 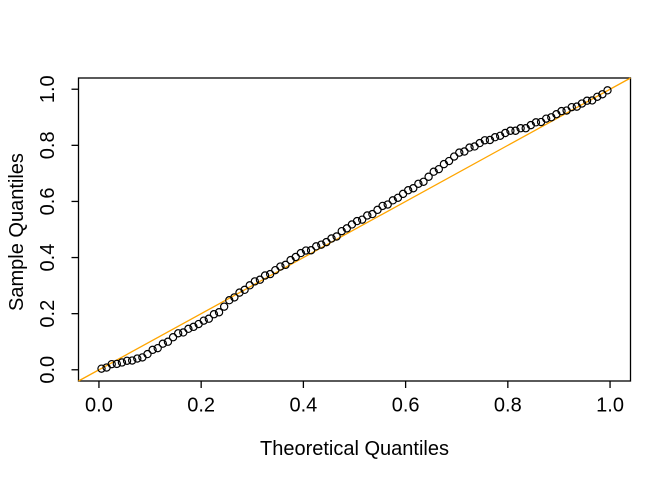 I want to click on y-tick-label: 0.4, so click(x=48, y=258).